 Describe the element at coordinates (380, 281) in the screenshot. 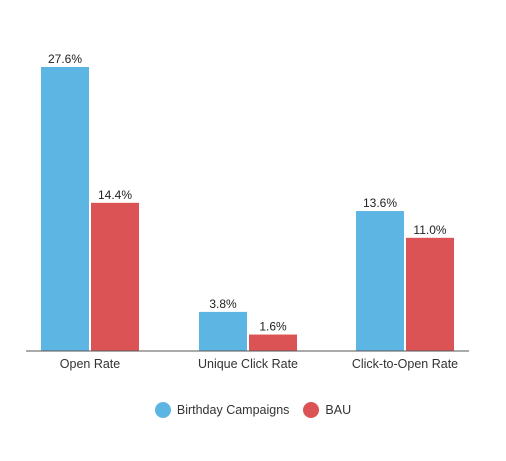

I see `bar-birthday-campaigns-click-to-open-rate` at that location.